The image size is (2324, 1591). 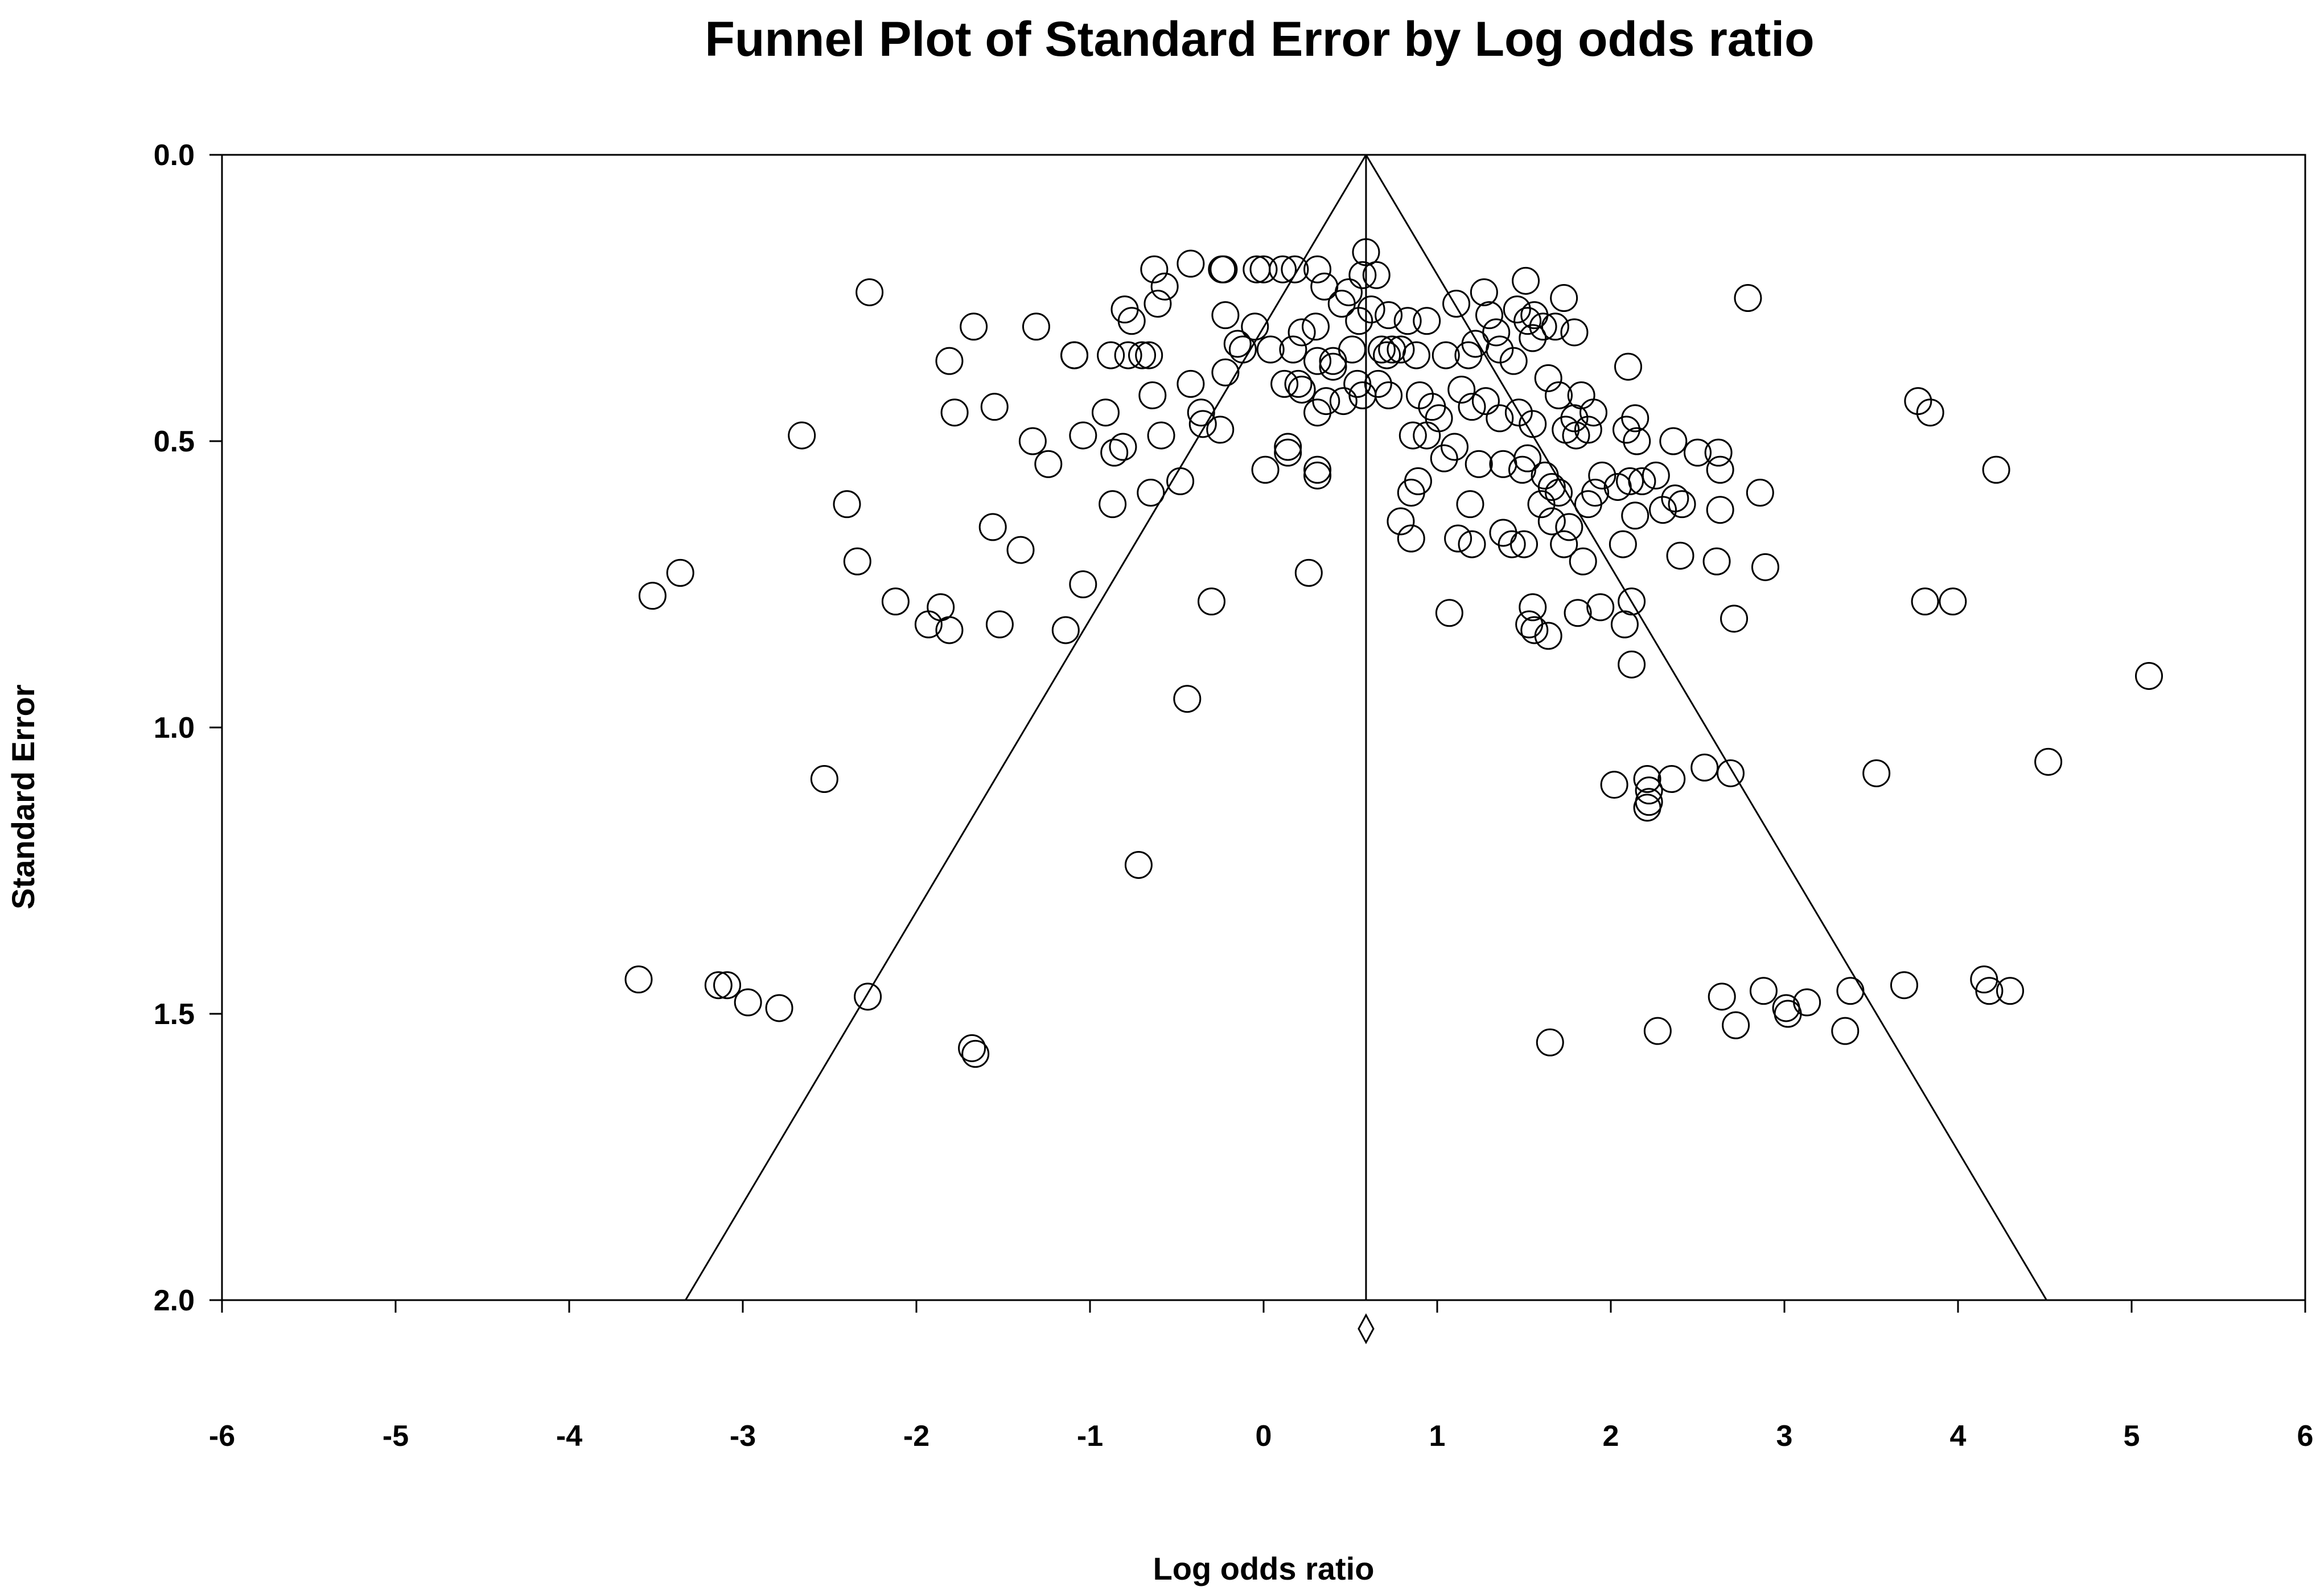 What do you see at coordinates (1261, 1376) in the screenshot?
I see `x-axis-ticks: -6 -5 -4 -3 -2 -1 0 1 2 3 4 5 6` at bounding box center [1261, 1376].